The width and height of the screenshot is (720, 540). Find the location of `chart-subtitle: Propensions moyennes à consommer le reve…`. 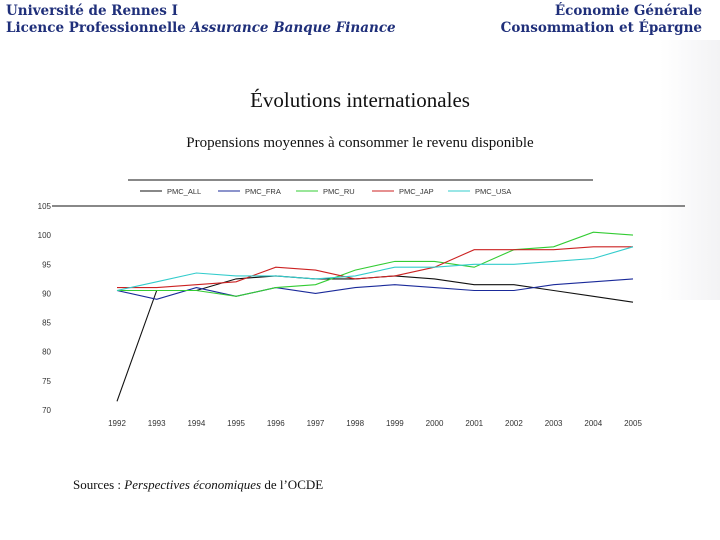

chart-subtitle: Propensions moyennes à consommer le reve… is located at coordinates (360, 143).